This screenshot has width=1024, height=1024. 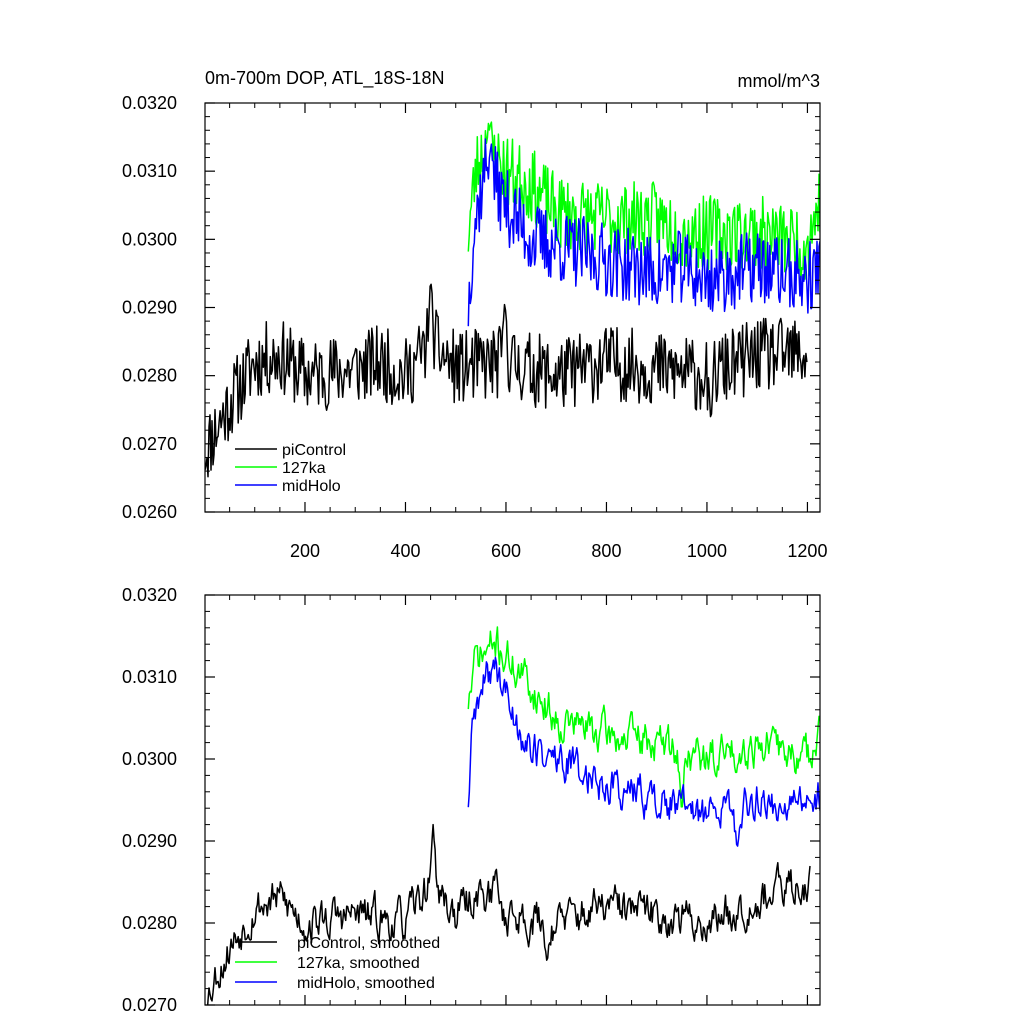 What do you see at coordinates (368, 943) in the screenshot?
I see `legend-label: piControl, smoothed` at bounding box center [368, 943].